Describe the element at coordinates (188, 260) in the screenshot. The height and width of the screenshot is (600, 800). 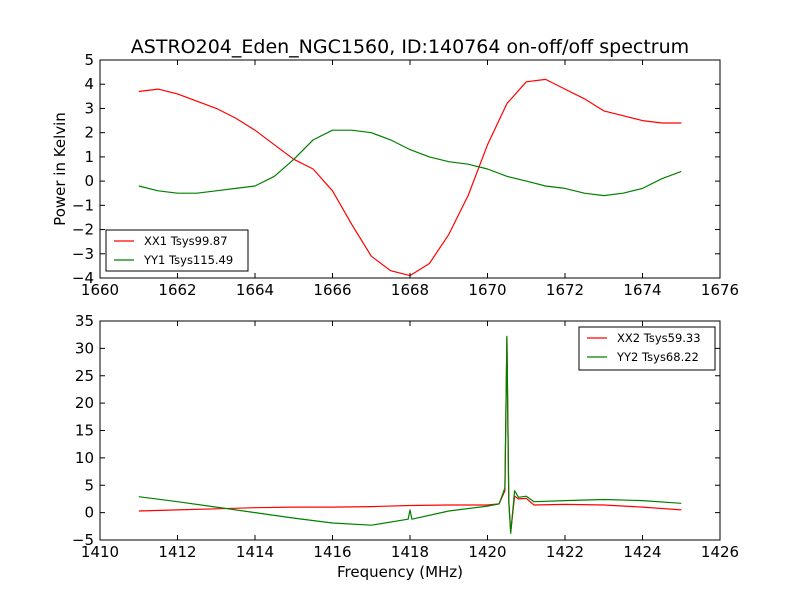
I see `legend-entry: YY1 Tsys115.49` at that location.